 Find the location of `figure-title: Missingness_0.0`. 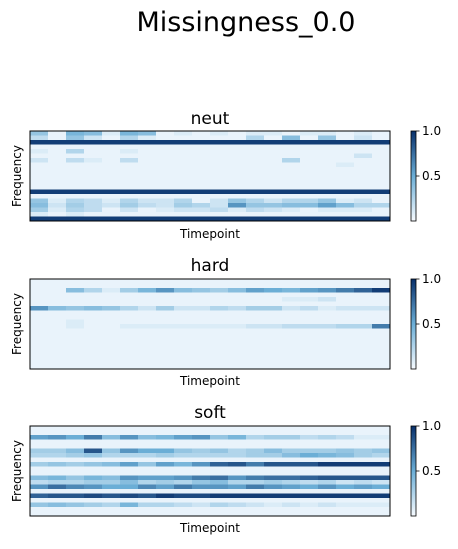

figure-title: Missingness_0.0 is located at coordinates (246, 22).